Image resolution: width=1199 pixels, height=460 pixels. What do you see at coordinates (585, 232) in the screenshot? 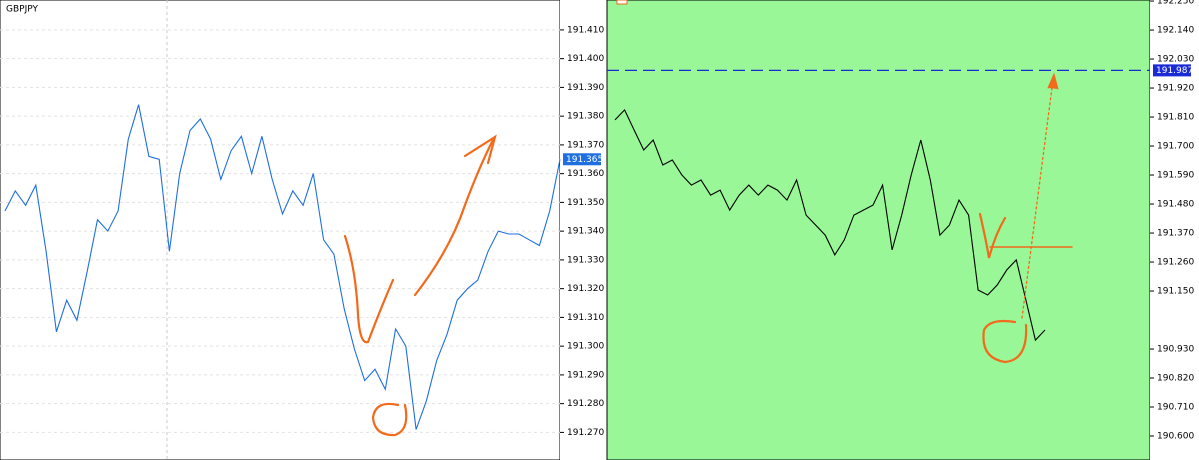
I see `y-tick-label: 191.340` at bounding box center [585, 232].